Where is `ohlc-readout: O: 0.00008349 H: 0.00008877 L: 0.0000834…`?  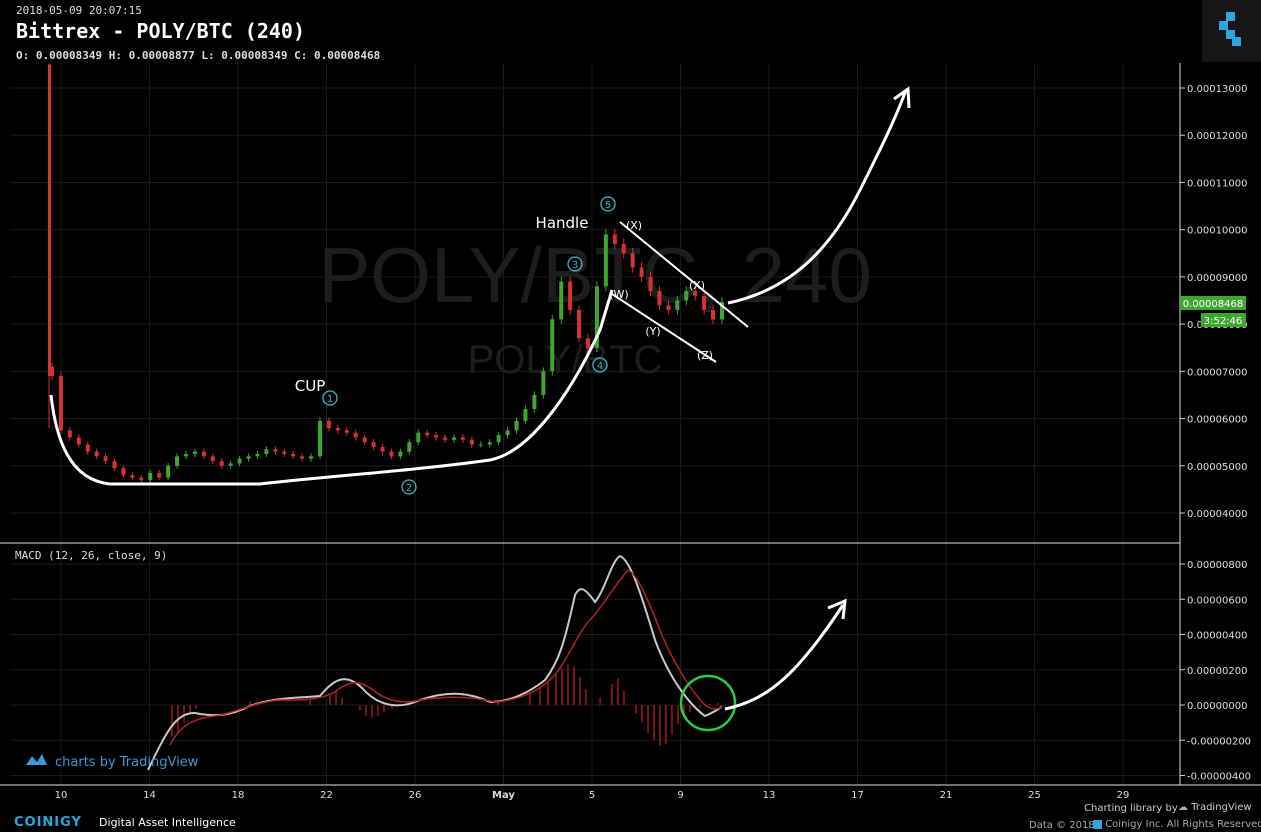 ohlc-readout: O: 0.00008349 H: 0.00008877 L: 0.0000834… is located at coordinates (198, 55).